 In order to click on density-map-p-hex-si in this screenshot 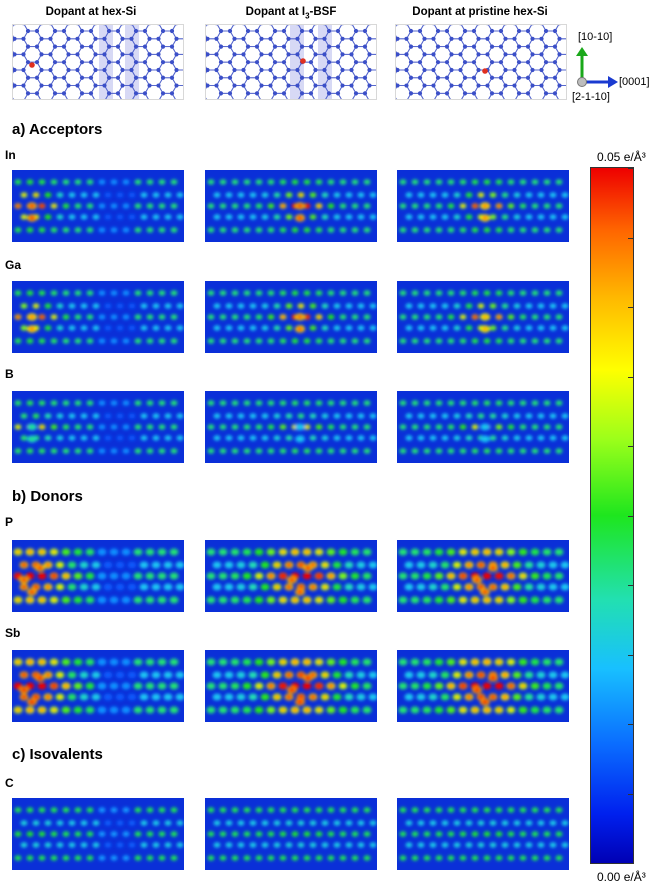, I will do `click(98, 576)`.